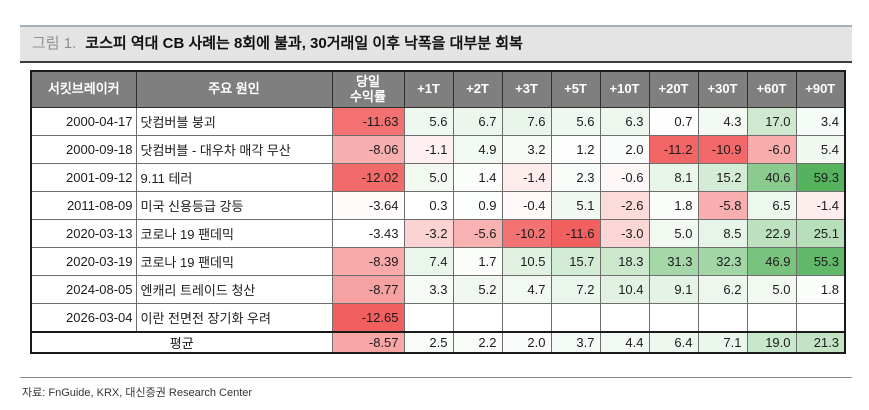 This screenshot has height=410, width=869. I want to click on t-return-cell: 1.4, so click(477, 177).